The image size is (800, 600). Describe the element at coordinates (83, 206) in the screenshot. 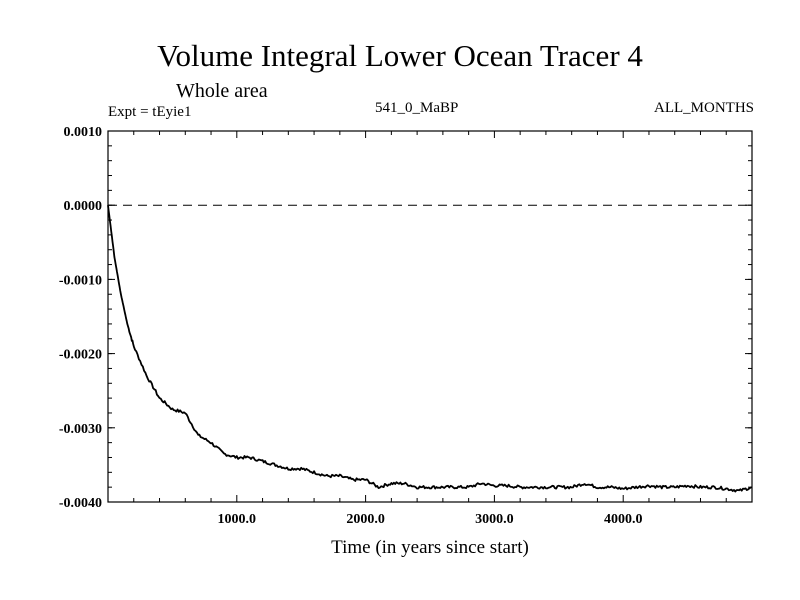

I see `y-tick-label: 0.0000` at that location.